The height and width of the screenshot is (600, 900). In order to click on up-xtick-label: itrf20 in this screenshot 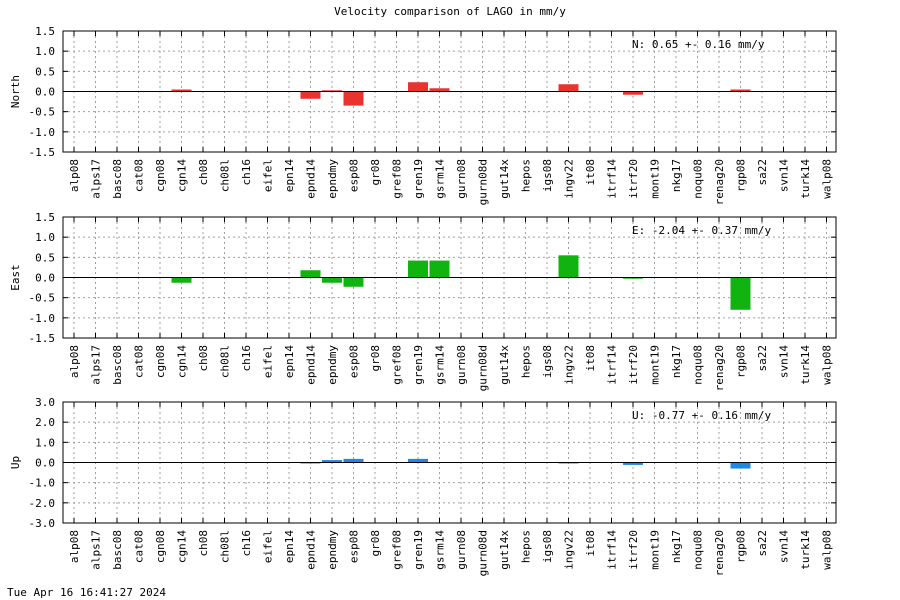, I will do `click(633, 550)`.